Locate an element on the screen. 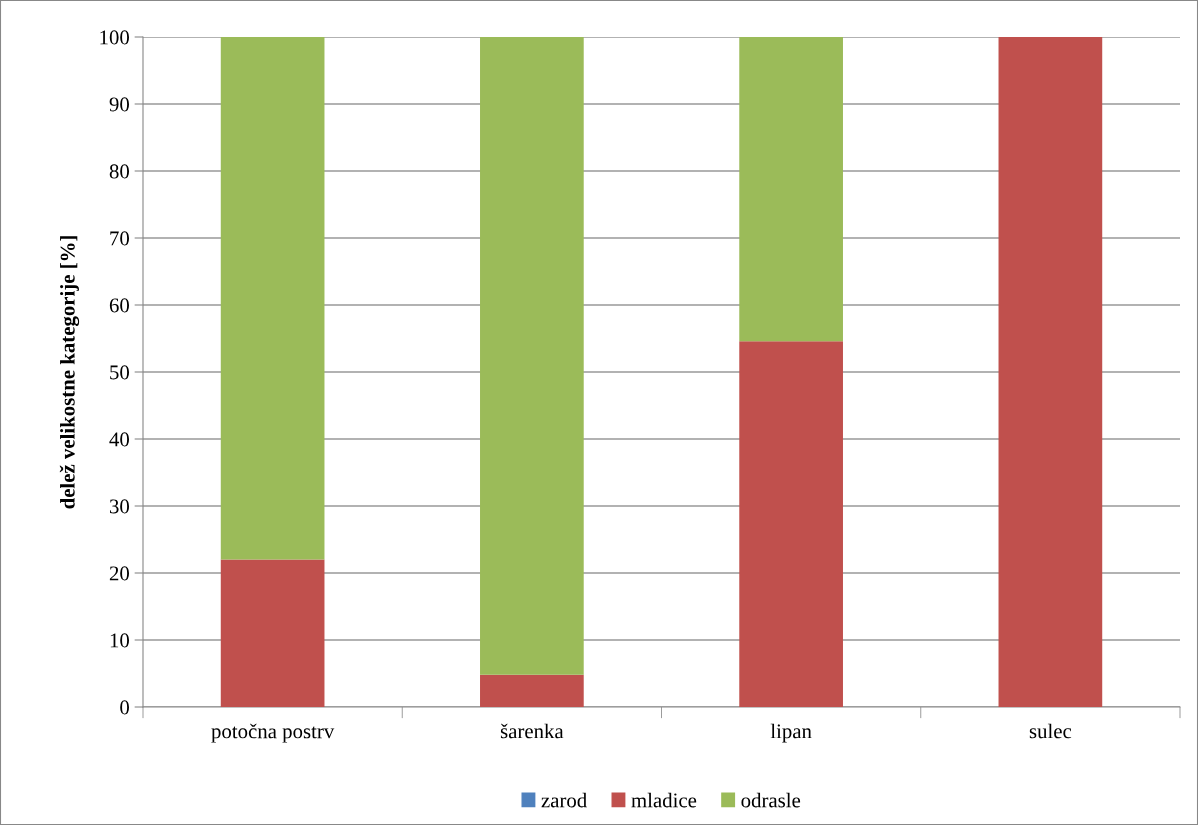 This screenshot has width=1198, height=825. x-tick-label: šarenka is located at coordinates (532, 731).